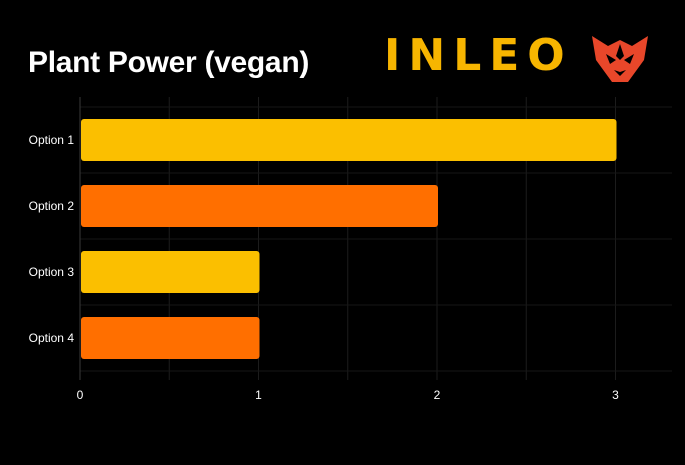  What do you see at coordinates (615, 395) in the screenshot?
I see `x-tick-label: 3` at bounding box center [615, 395].